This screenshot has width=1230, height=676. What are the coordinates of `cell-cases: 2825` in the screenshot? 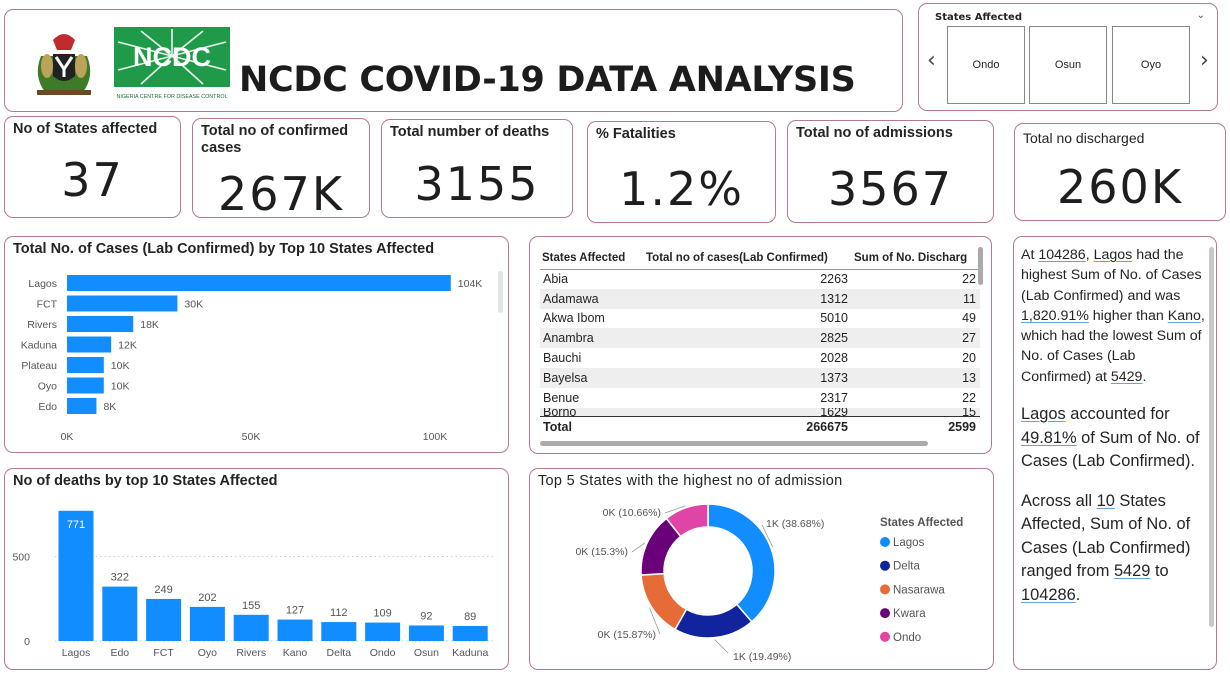 It's located at (748, 338).